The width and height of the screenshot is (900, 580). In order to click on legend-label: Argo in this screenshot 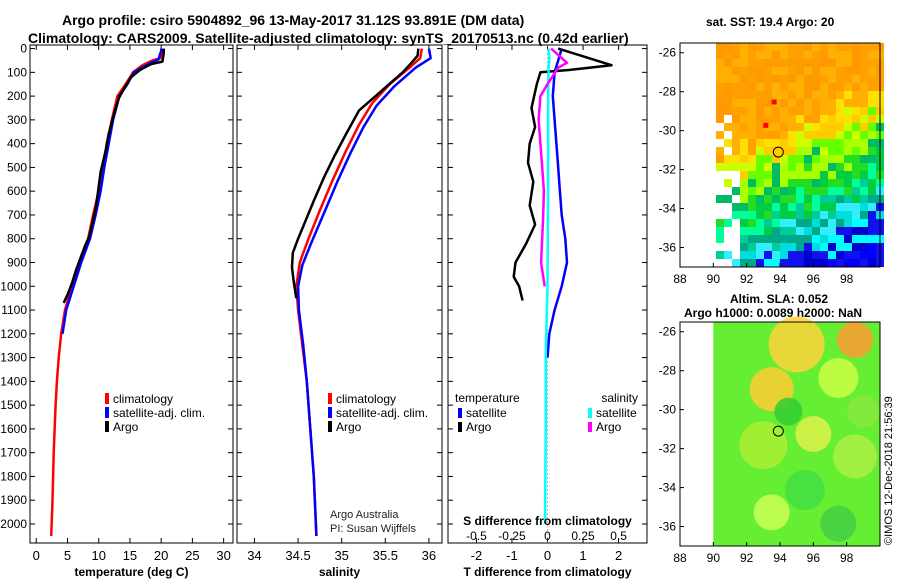, I will do `click(479, 427)`.